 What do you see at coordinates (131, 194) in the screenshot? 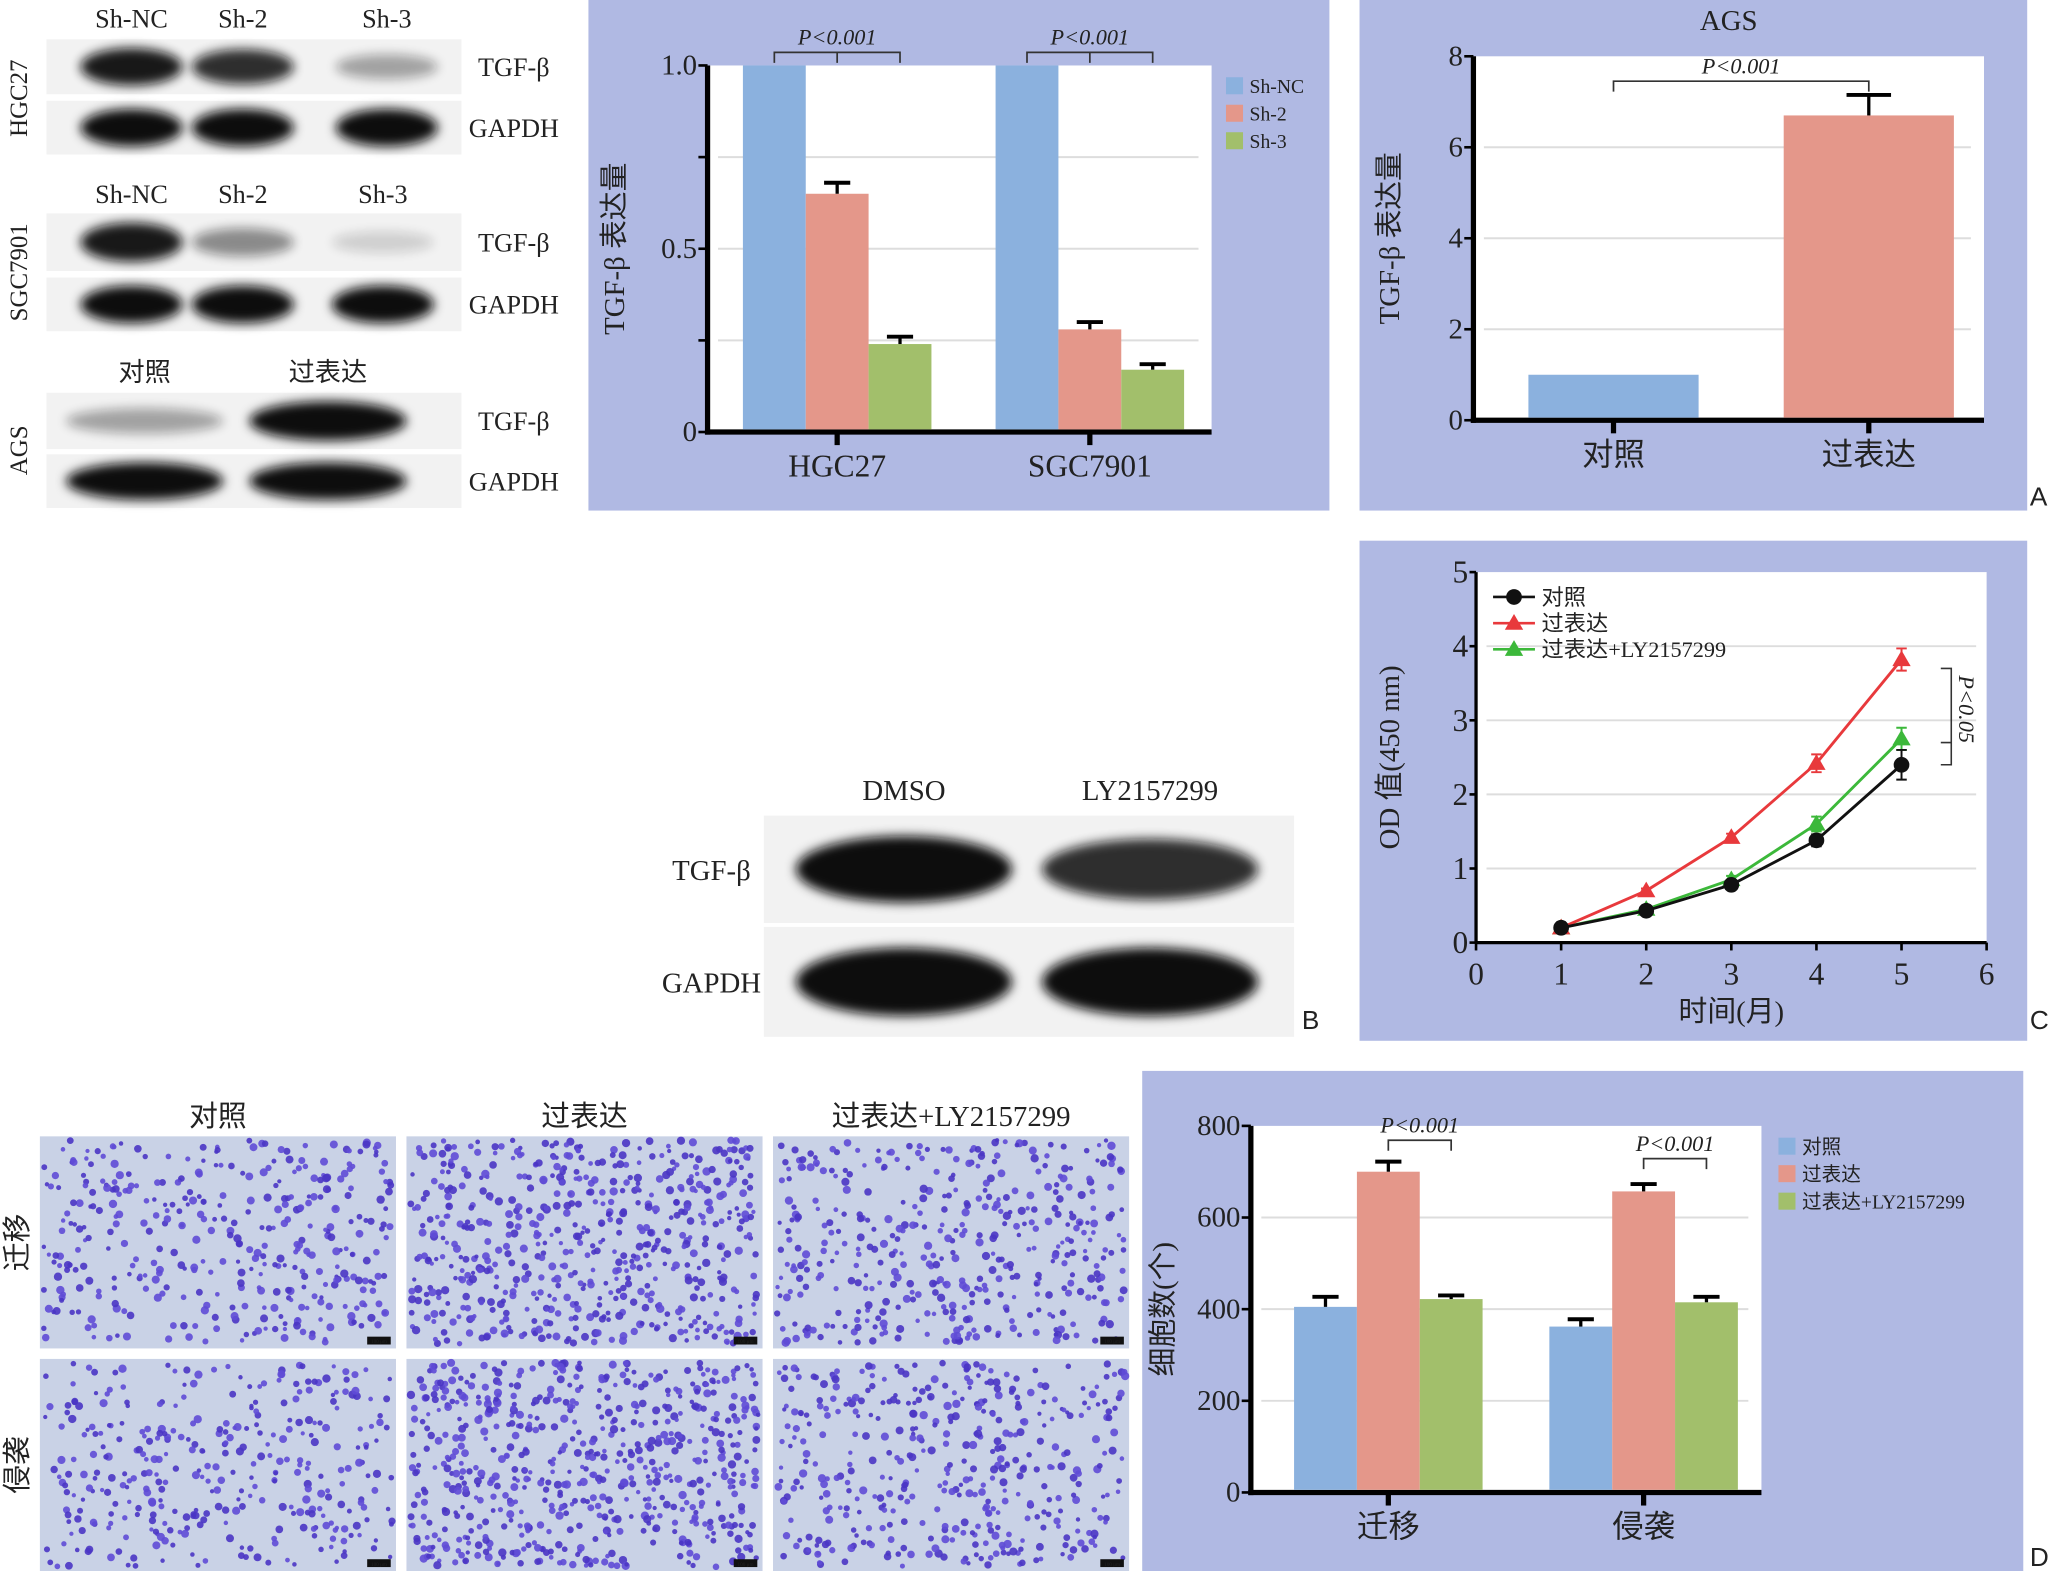
I see `lane-label: Sh-NC` at bounding box center [131, 194].